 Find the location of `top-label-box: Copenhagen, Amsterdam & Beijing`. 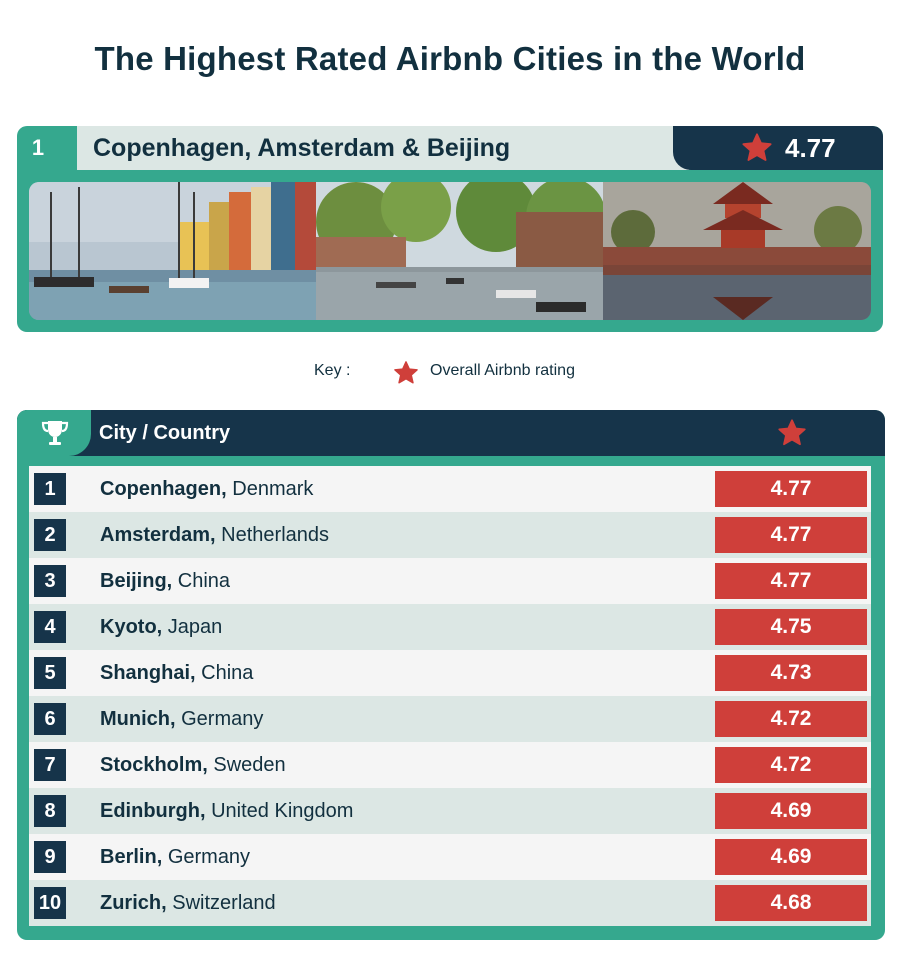

top-label-box: Copenhagen, Amsterdam & Beijing is located at coordinates (383, 148).